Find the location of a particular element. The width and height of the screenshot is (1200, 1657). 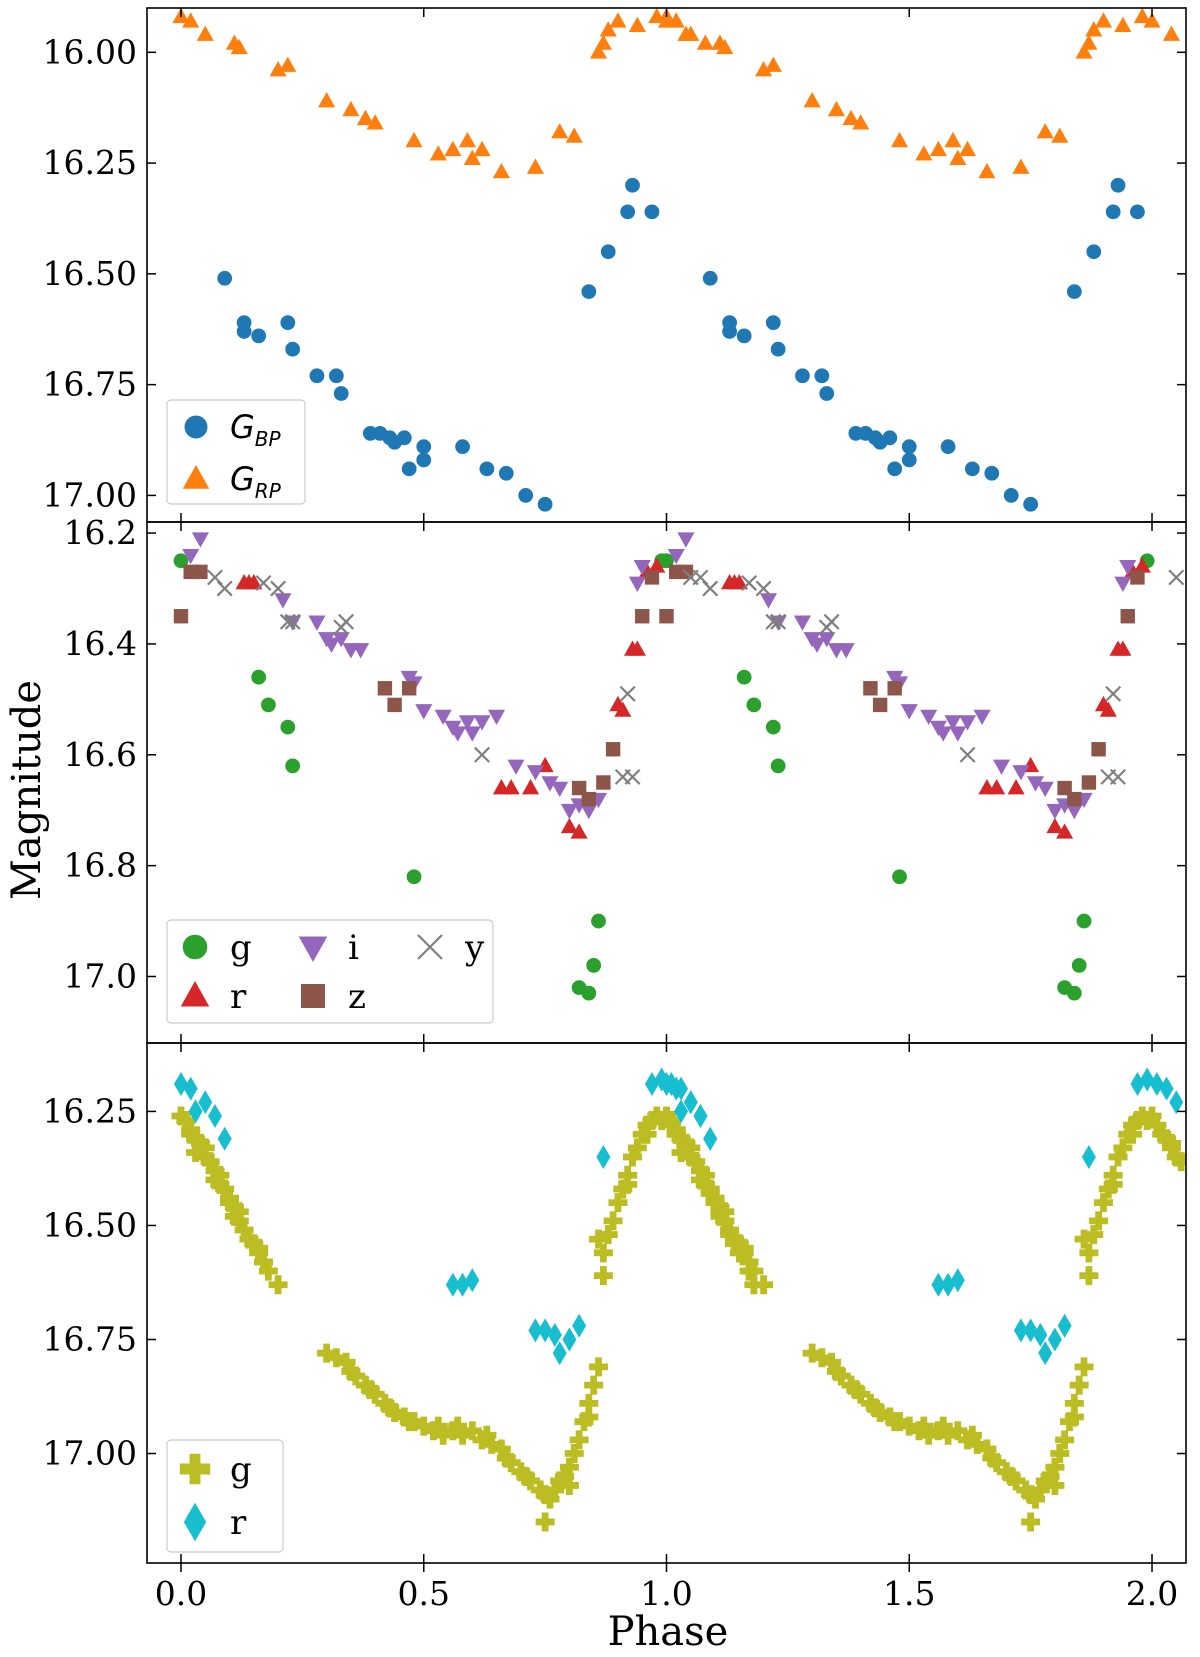

series-z is located at coordinates (659, 685).